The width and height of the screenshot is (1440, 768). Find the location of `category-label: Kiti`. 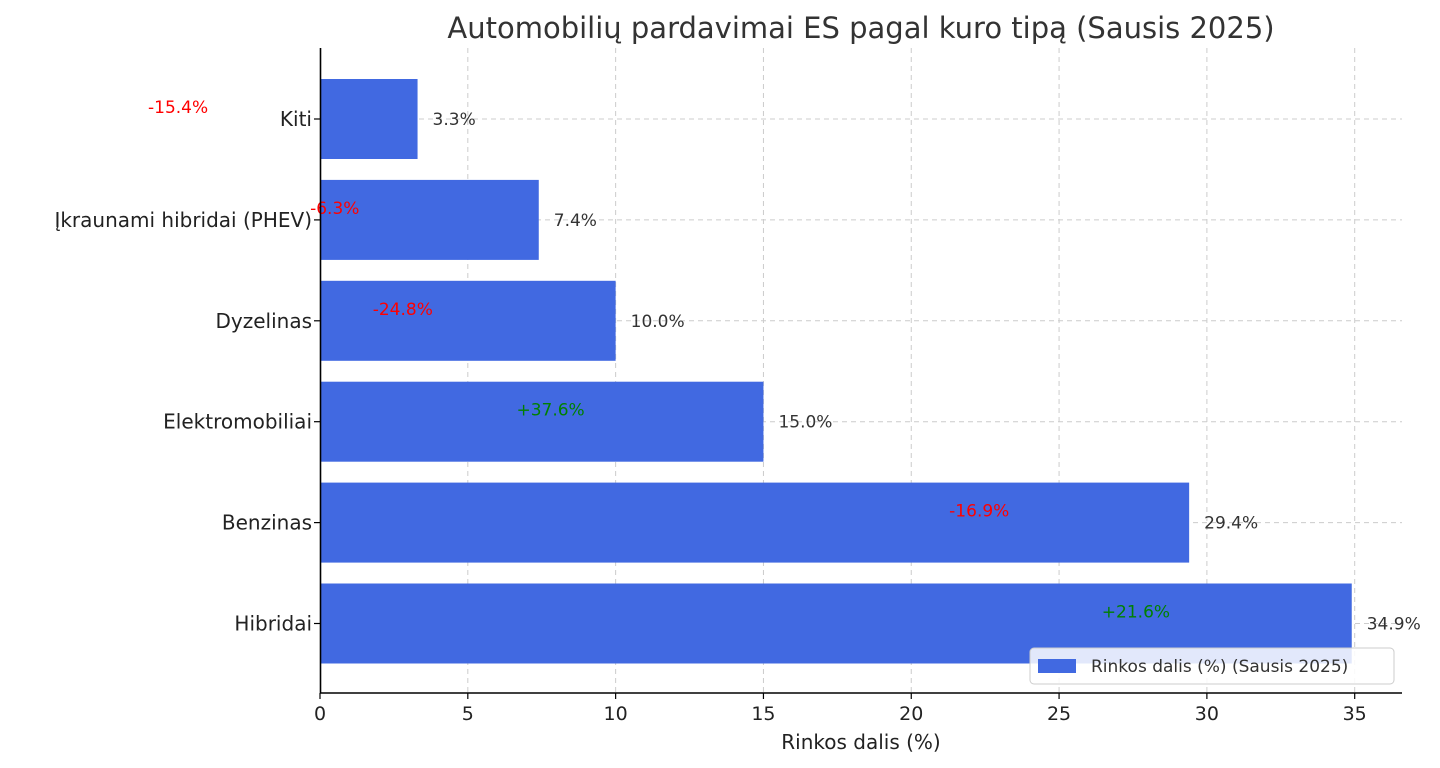

category-label: Kiti is located at coordinates (296, 119).